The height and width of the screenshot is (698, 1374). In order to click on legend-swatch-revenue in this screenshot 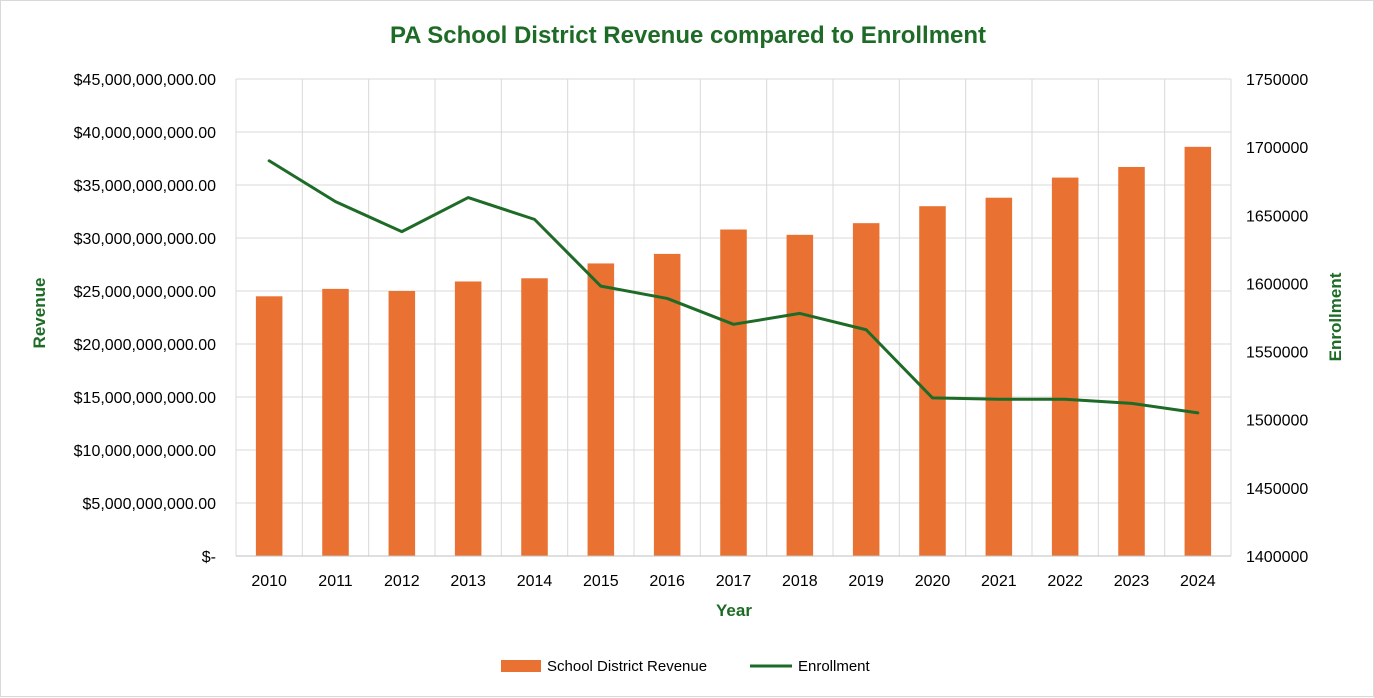, I will do `click(521, 666)`.